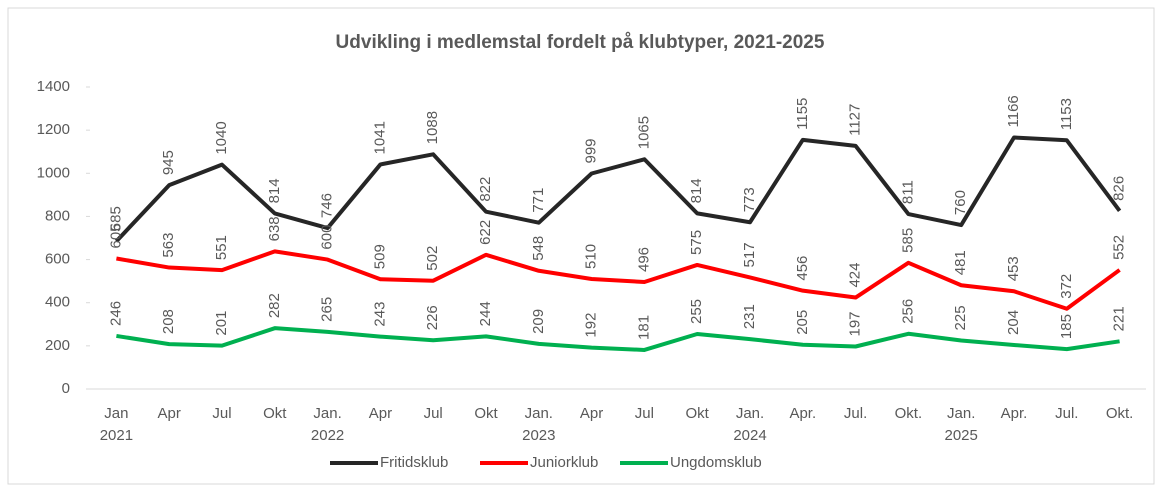 The height and width of the screenshot is (486, 1161). What do you see at coordinates (115, 313) in the screenshot?
I see `data-label: 246` at bounding box center [115, 313].